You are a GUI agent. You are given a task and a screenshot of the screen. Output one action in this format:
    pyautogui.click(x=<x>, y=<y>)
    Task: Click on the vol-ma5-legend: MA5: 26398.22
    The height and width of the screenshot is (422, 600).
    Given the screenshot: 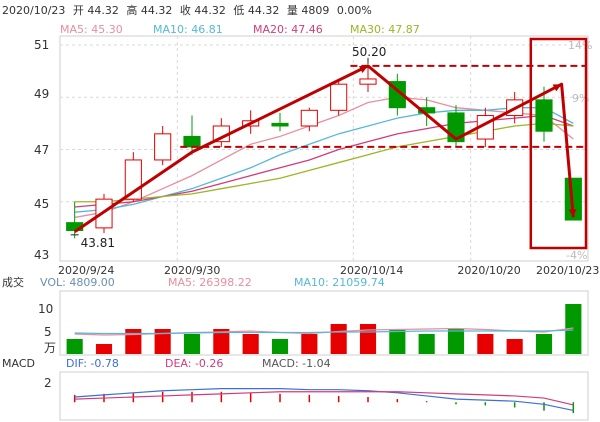 What is the action you would take?
    pyautogui.click(x=210, y=282)
    